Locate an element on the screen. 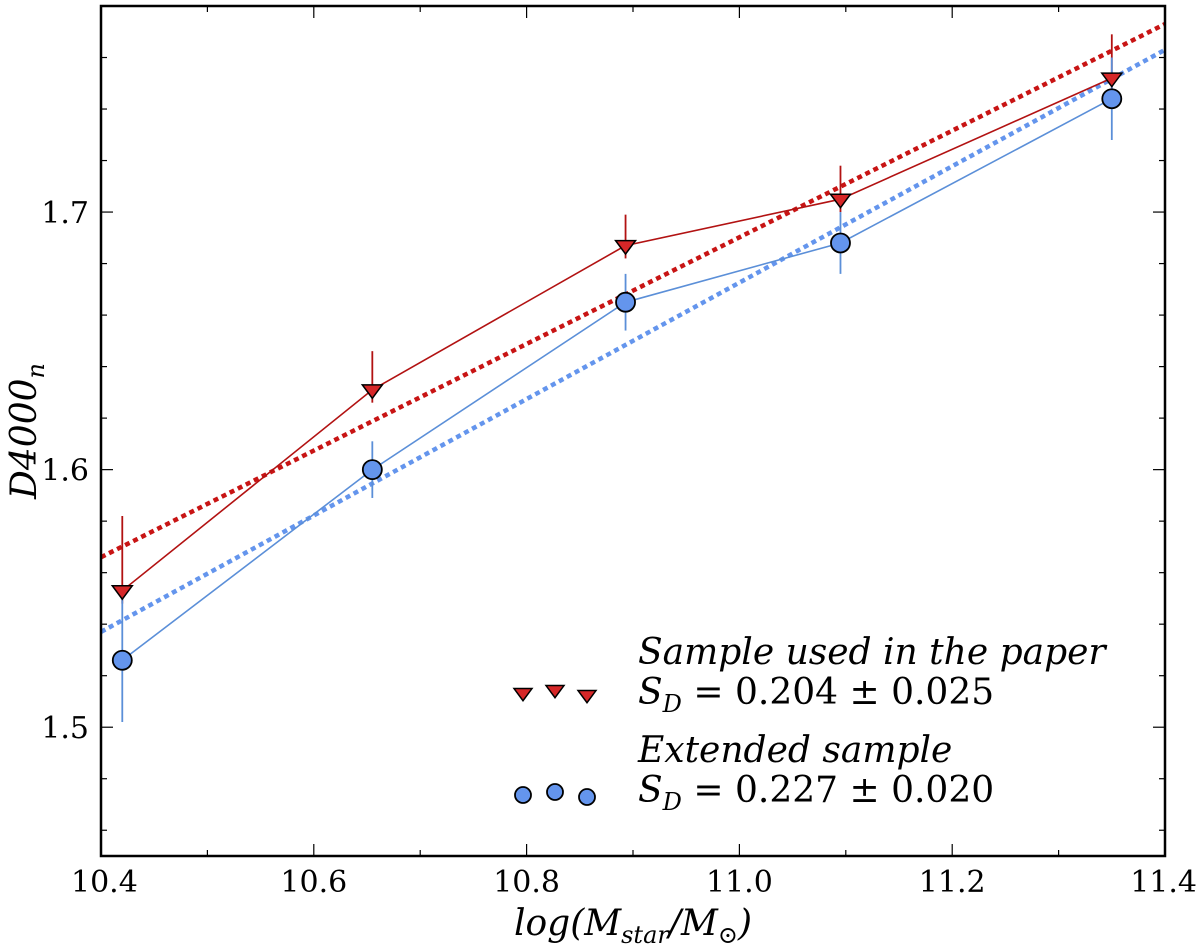  y-tick-label: 1.5 is located at coordinates (65, 728).